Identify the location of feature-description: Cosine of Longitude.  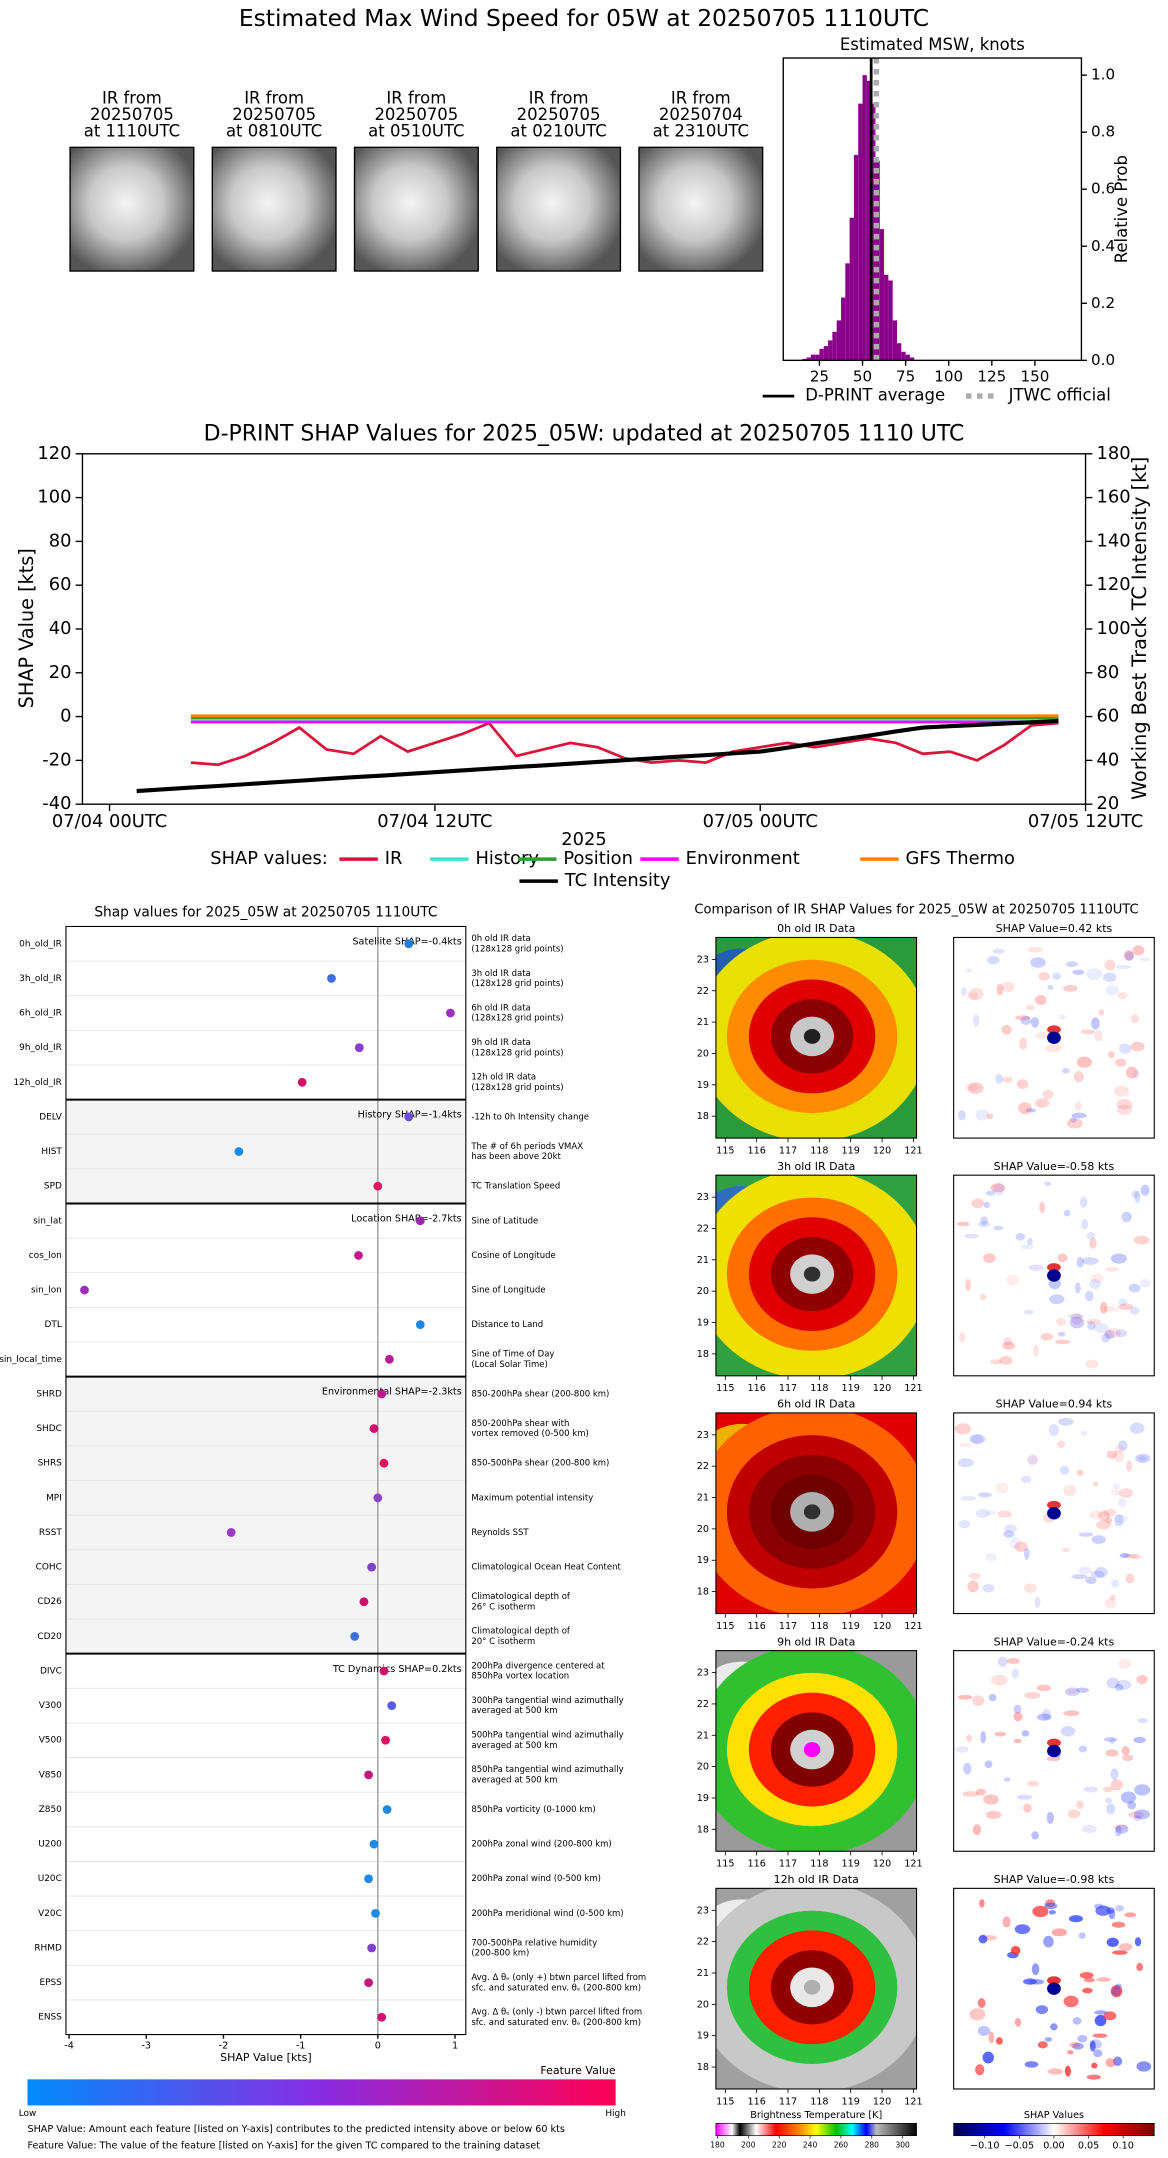
(513, 1256).